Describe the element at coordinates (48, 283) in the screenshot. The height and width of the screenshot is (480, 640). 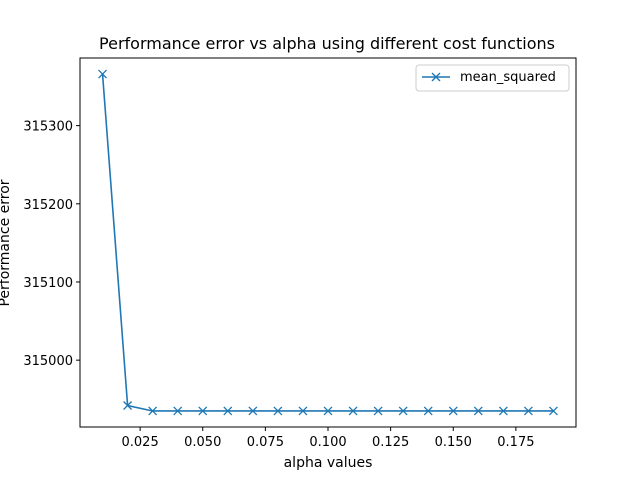
I see `y-tick-label: 315100` at that location.